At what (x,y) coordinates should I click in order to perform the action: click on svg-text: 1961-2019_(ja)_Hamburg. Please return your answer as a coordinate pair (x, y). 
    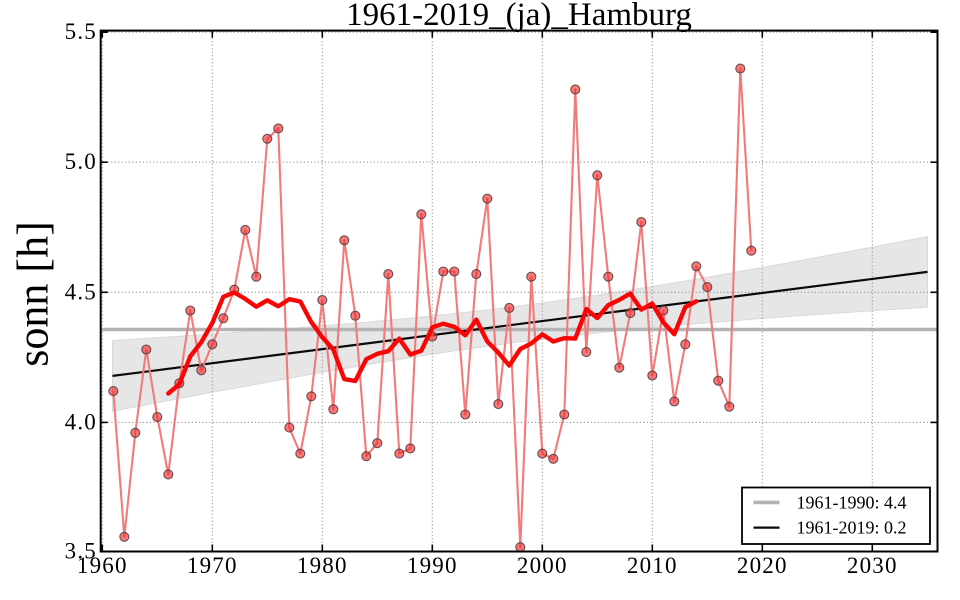
    Looking at the image, I should click on (519, 16).